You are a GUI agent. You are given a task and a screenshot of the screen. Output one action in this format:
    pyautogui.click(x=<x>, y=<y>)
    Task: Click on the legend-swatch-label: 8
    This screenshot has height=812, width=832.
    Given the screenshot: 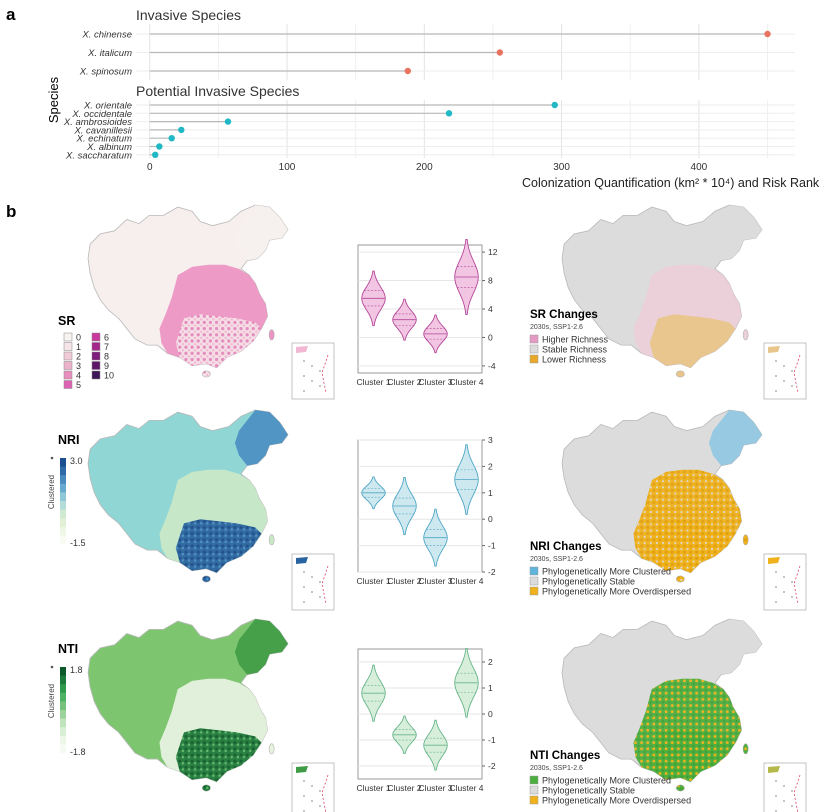 What is the action you would take?
    pyautogui.click(x=106, y=357)
    